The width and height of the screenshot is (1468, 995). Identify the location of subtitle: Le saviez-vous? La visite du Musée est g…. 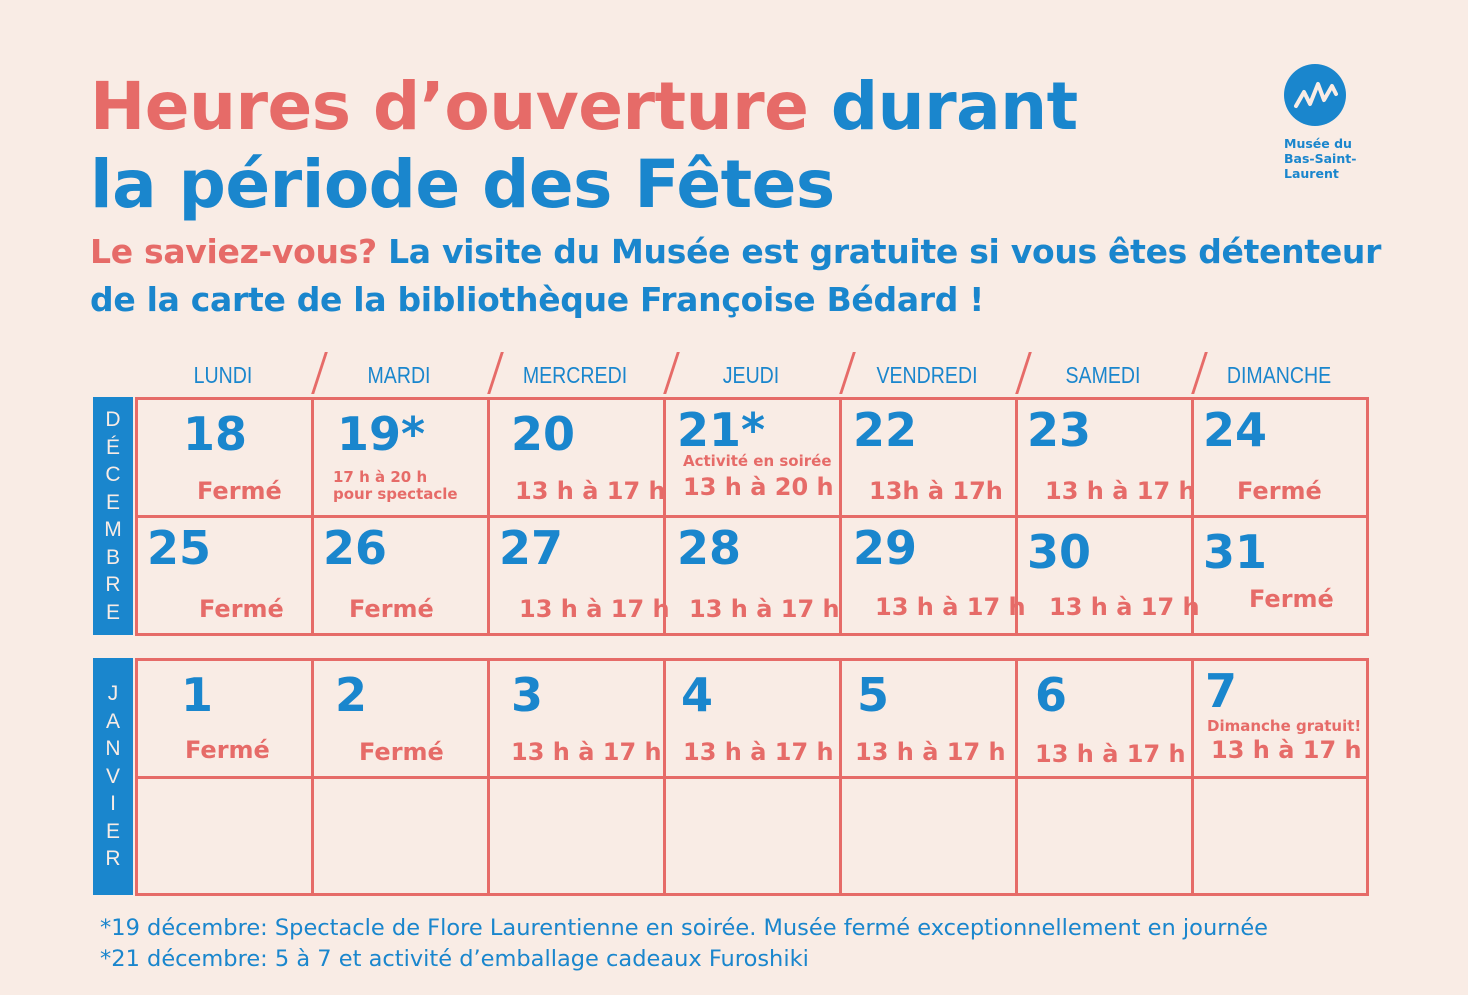
(735, 276).